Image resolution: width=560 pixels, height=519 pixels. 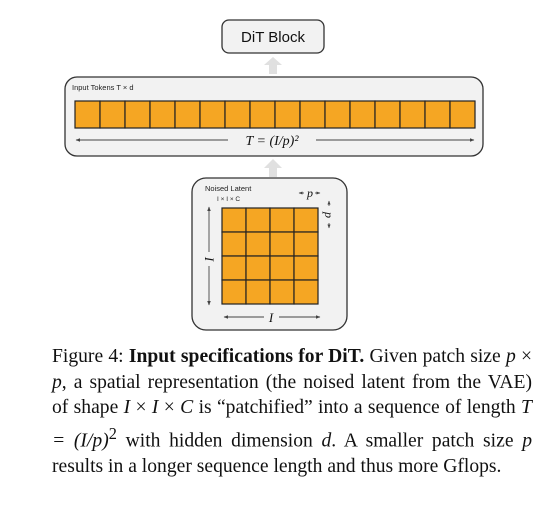 What do you see at coordinates (272, 141) in the screenshot?
I see `seq-length-formula: T = (I/p)²` at bounding box center [272, 141].